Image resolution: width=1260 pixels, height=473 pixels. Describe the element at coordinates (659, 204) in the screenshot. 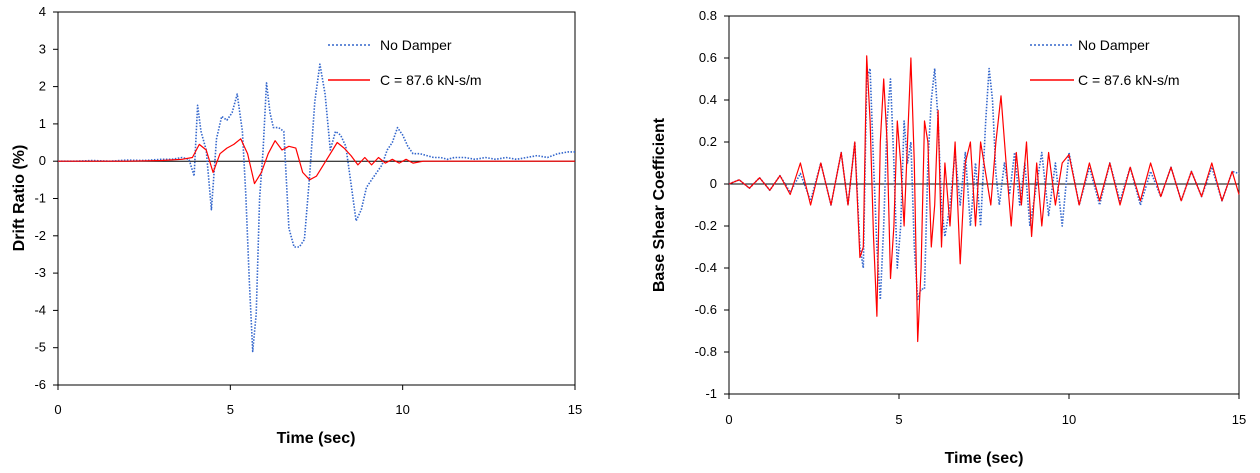

I see `y-axis-title-right: Base Shear Coefficient` at that location.